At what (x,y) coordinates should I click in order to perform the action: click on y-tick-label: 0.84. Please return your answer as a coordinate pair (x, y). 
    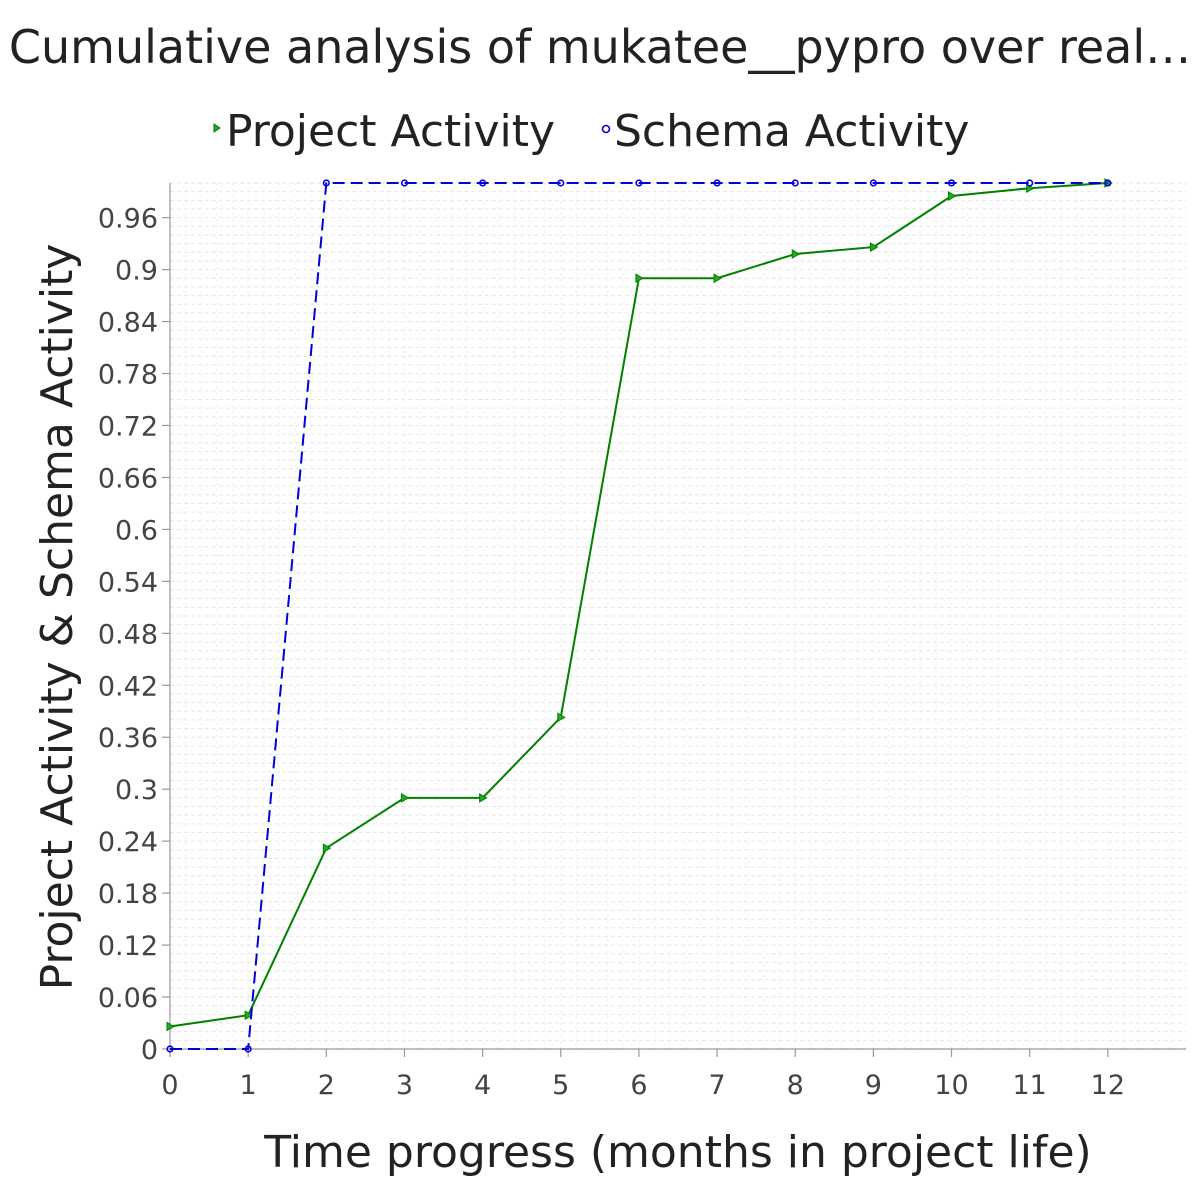
    Looking at the image, I should click on (128, 323).